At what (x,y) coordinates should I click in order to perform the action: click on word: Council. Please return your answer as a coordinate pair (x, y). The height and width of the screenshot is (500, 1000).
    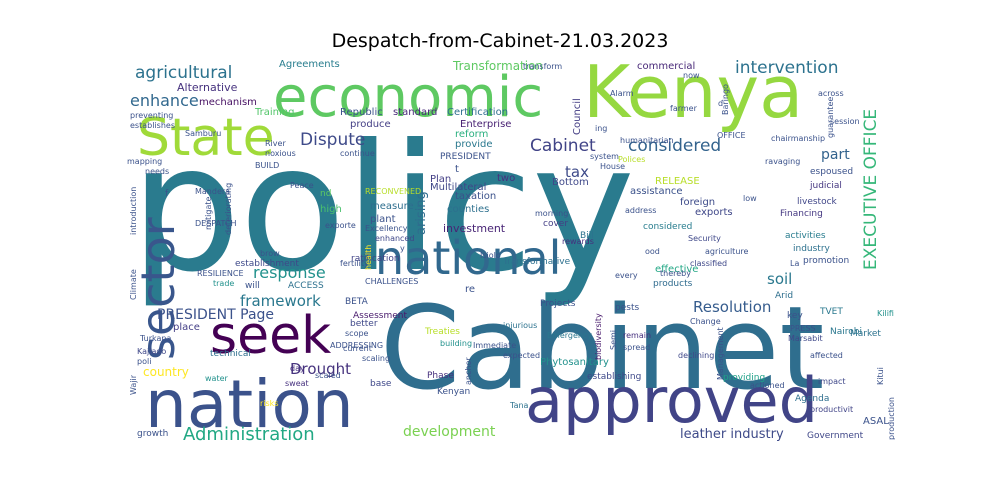
    Looking at the image, I should click on (577, 116).